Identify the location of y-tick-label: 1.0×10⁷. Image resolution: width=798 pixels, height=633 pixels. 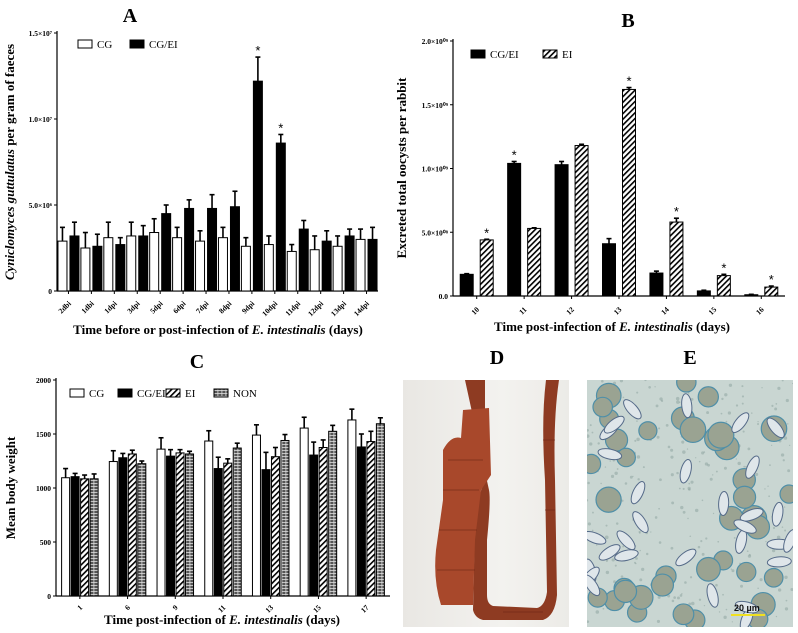
(41, 119).